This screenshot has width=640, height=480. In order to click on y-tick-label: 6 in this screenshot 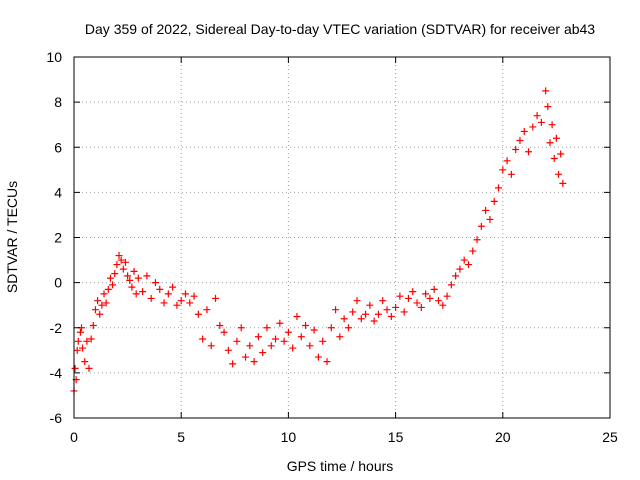, I will do `click(58, 147)`.